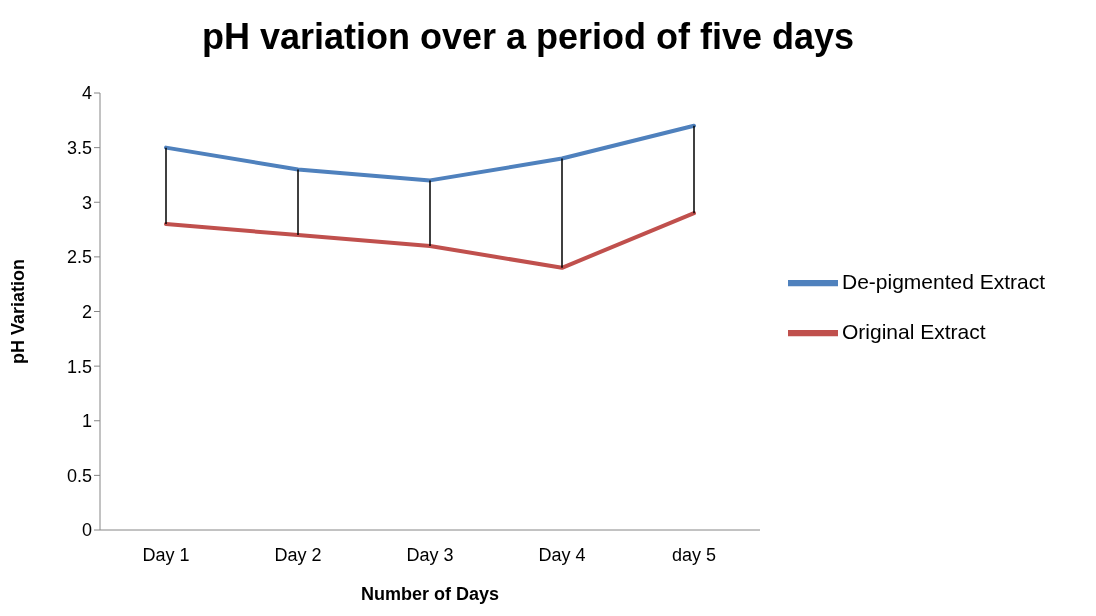 This screenshot has width=1096, height=616. What do you see at coordinates (86, 421) in the screenshot?
I see `y-tick-label: 1` at bounding box center [86, 421].